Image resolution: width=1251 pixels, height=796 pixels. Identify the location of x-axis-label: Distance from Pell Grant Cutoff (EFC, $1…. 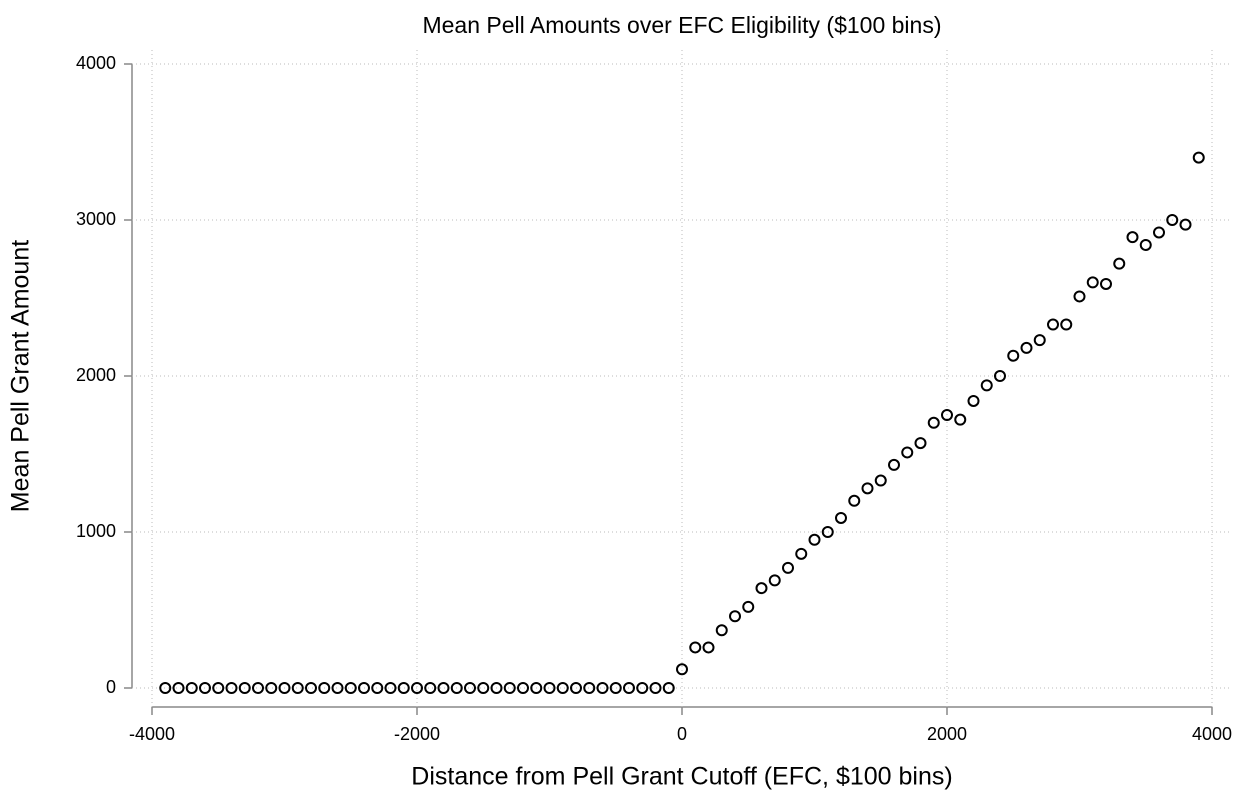
(681, 777).